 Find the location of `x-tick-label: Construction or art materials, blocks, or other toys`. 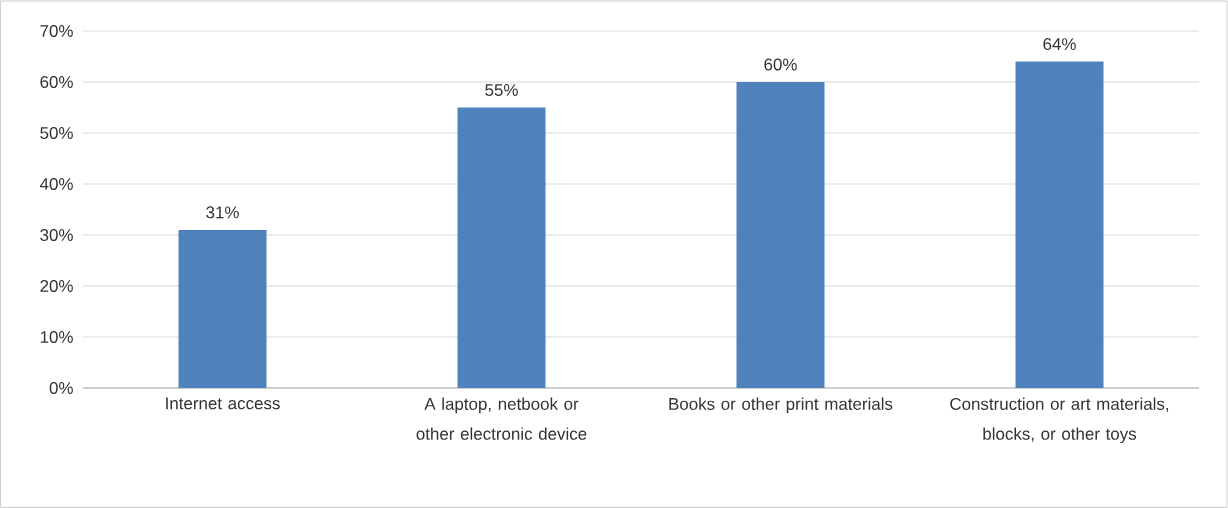

x-tick-label: Construction or art materials, blocks, or other toys is located at coordinates (1059, 420).